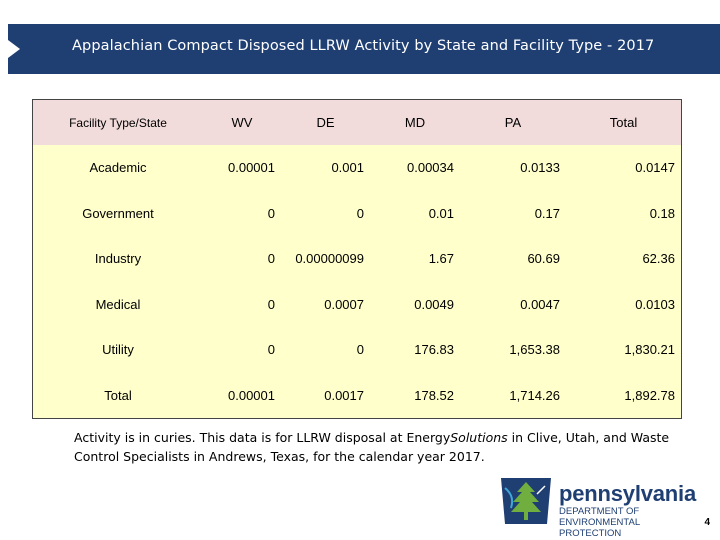 This screenshot has width=720, height=540. What do you see at coordinates (600, 517) in the screenshot?
I see `logo-subtitle-line1: DEPARTMENT OF ENVIRONMENTAL` at bounding box center [600, 517].